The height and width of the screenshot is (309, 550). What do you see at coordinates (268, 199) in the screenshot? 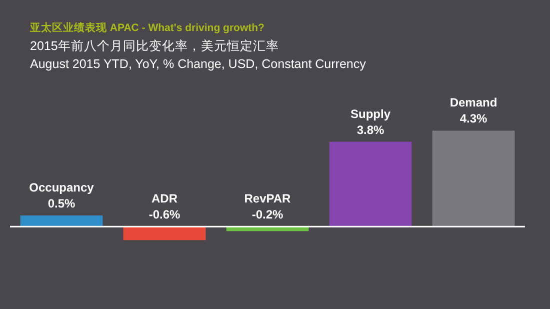
I see `x-tick-label: RevPAR` at bounding box center [268, 199].